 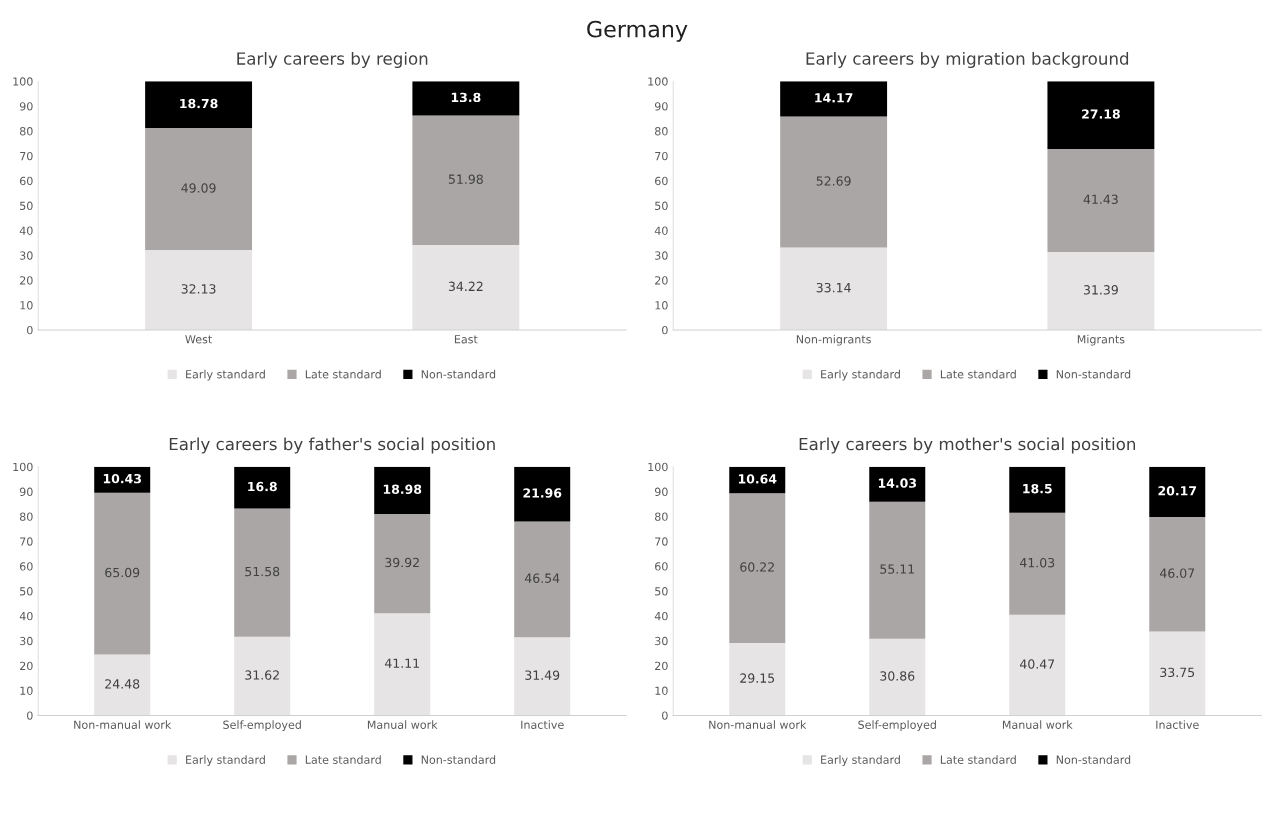 I want to click on data-label: 65.09, so click(x=122, y=572).